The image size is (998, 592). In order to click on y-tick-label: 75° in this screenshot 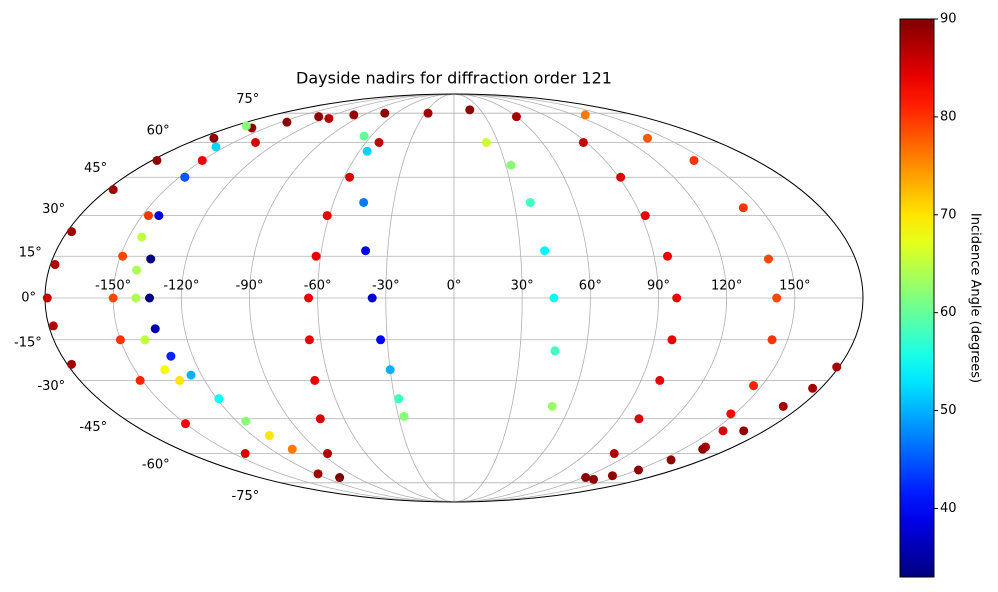, I will do `click(247, 99)`.